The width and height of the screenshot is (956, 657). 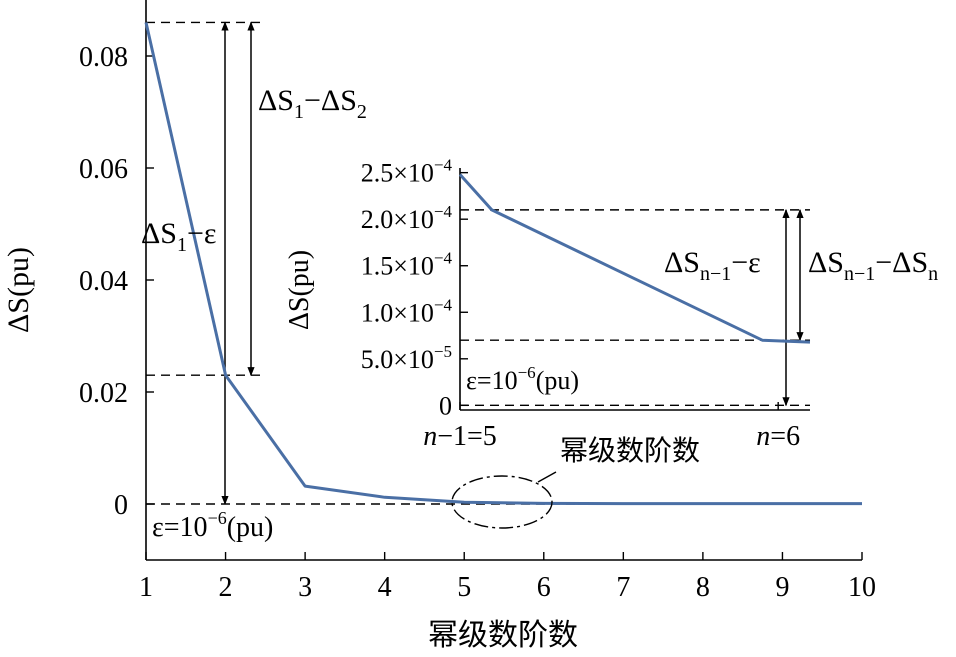 What do you see at coordinates (502, 502) in the screenshot?
I see `main-zoom-ellipse` at bounding box center [502, 502].